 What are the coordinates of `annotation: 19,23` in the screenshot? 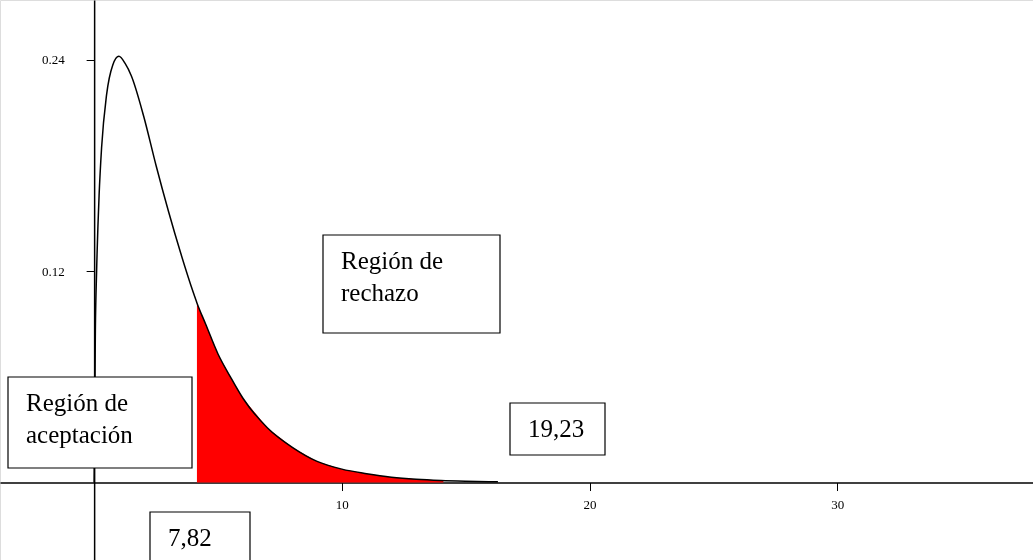 It's located at (556, 428).